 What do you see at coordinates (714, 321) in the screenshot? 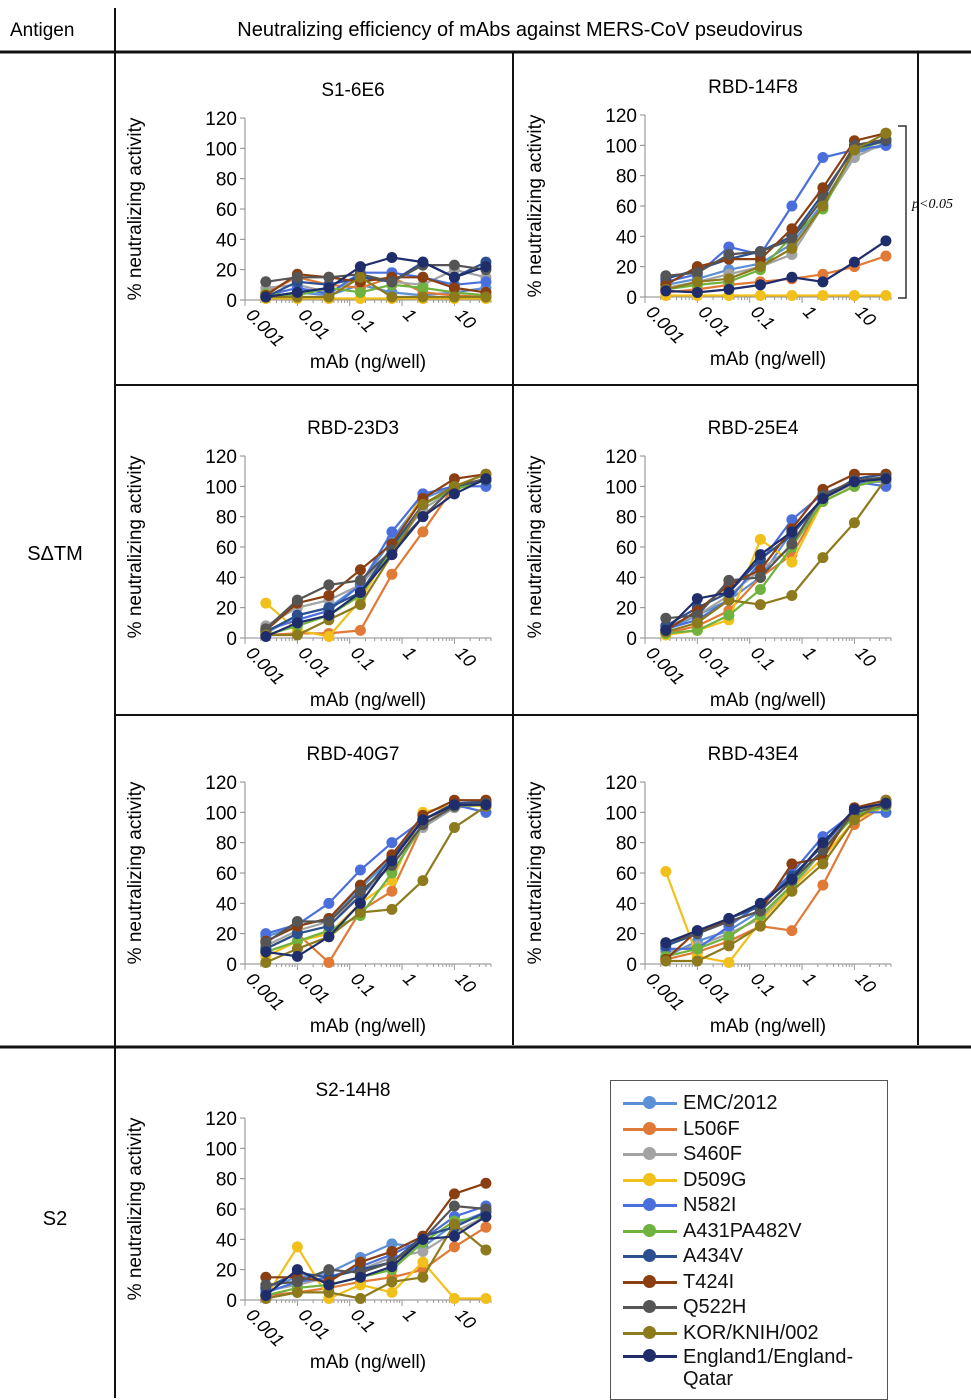
I see `x-tick-label: 0.01` at bounding box center [714, 321].